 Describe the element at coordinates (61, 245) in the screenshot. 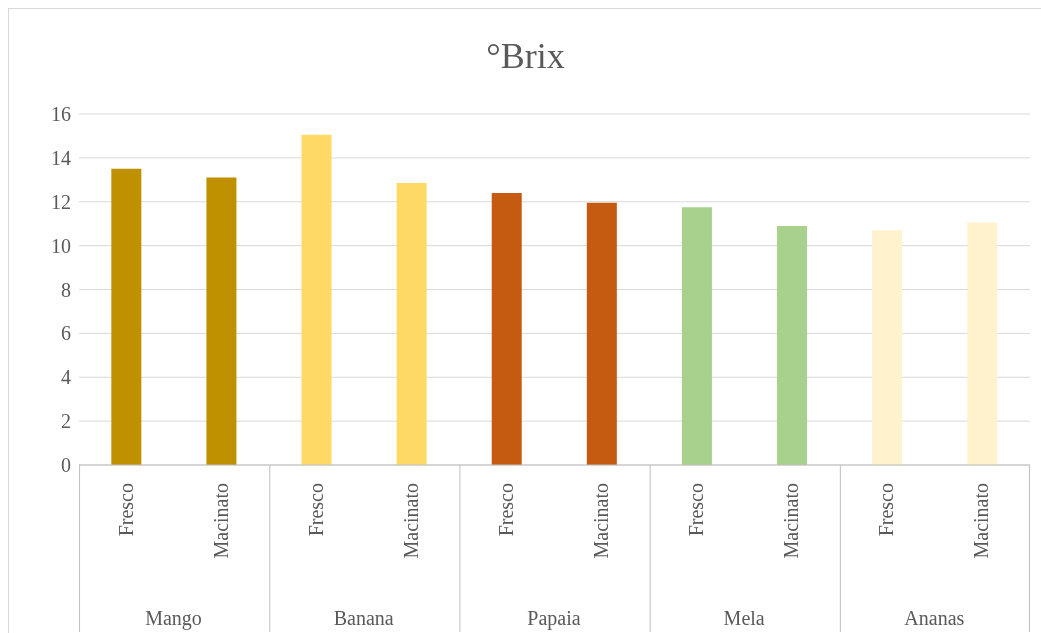

I see `y-tick-label: 10` at that location.